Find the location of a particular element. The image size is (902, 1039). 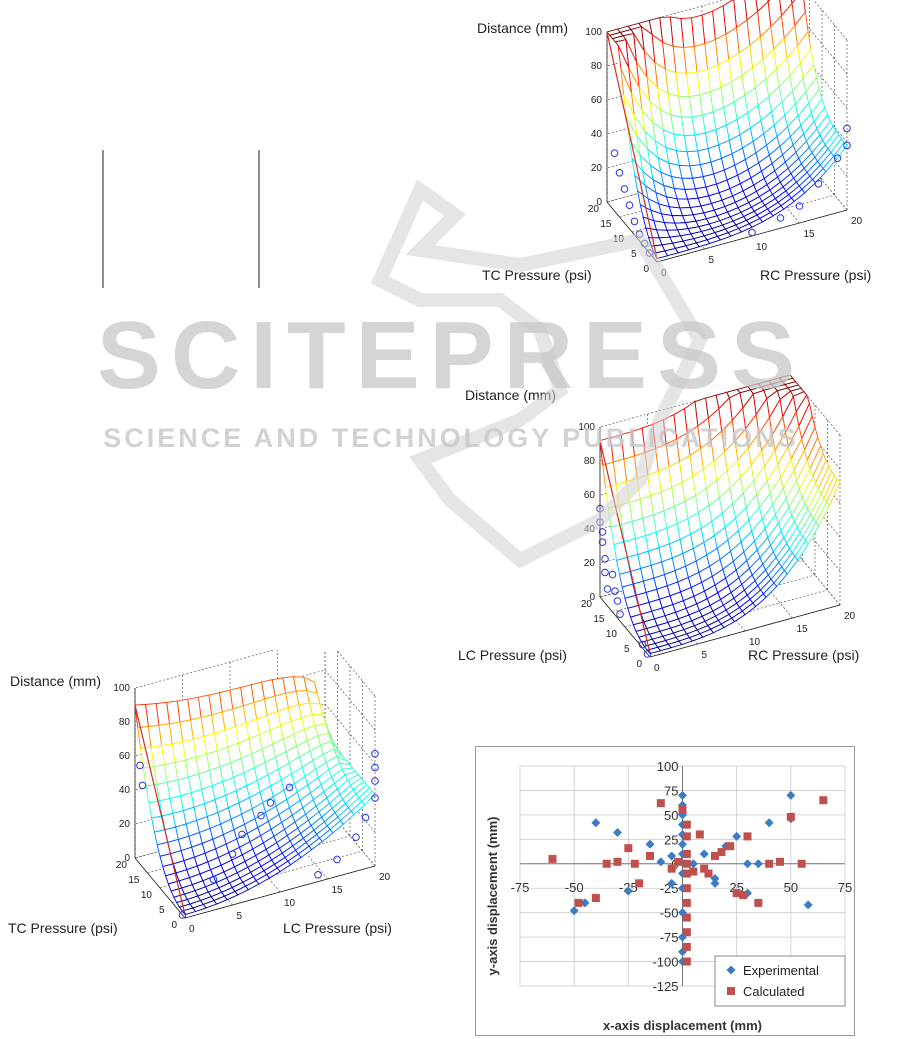

y-tick-label: -50 is located at coordinates (669, 913).